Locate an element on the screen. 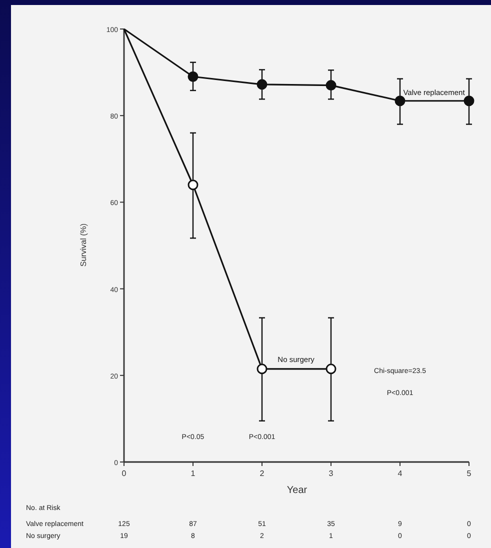 This screenshot has height=548, width=491. y-axis-title: Survival (%) is located at coordinates (83, 245).